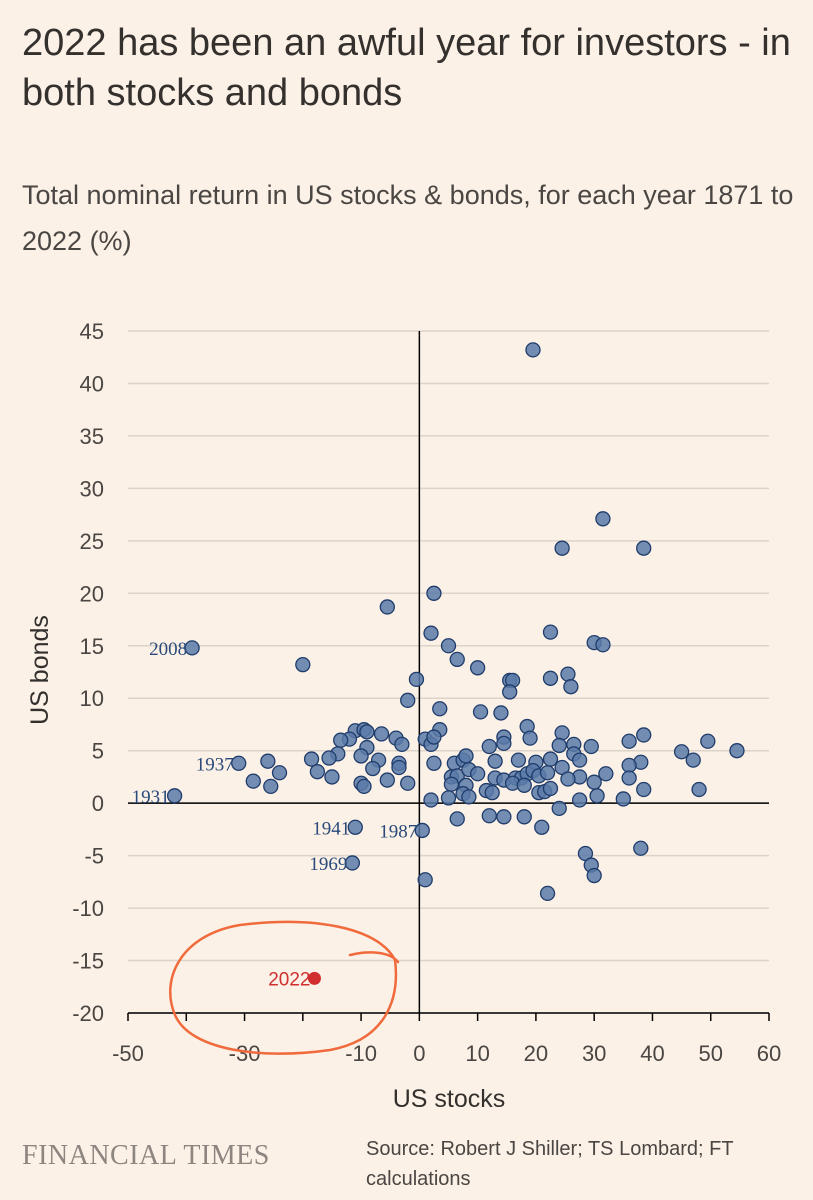 Image resolution: width=813 pixels, height=1200 pixels. What do you see at coordinates (98, 751) in the screenshot?
I see `y-tick-label: 5` at bounding box center [98, 751].